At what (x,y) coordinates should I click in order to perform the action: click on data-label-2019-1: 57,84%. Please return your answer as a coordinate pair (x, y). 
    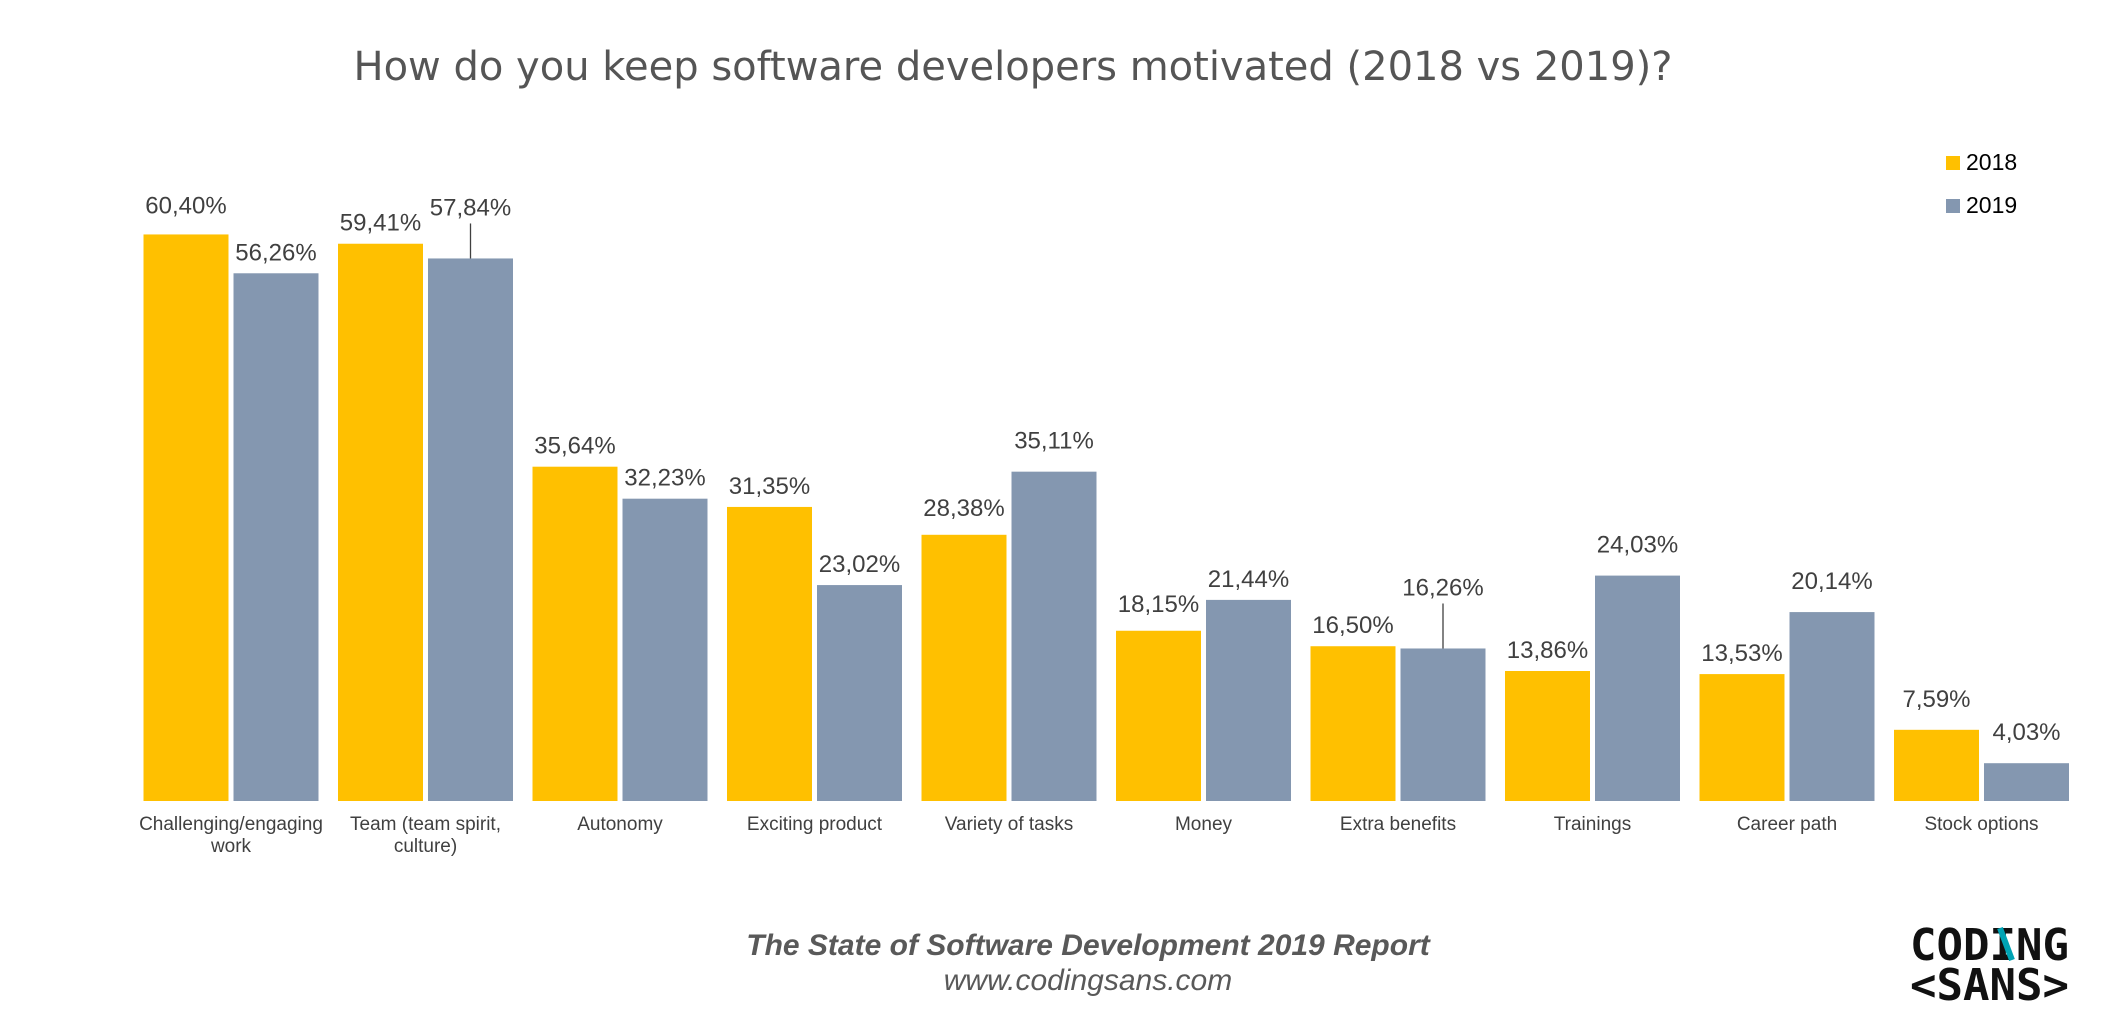
    Looking at the image, I should click on (470, 207).